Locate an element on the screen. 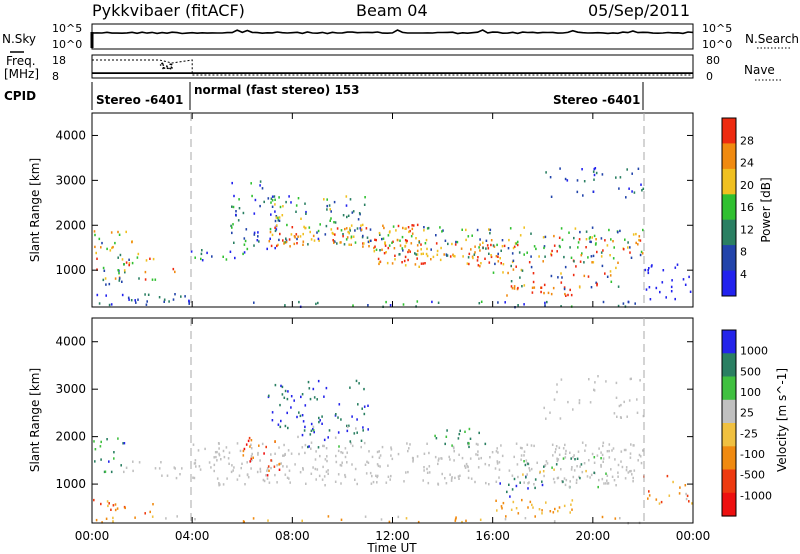  colorbar-tick: 1000 is located at coordinates (754, 351).